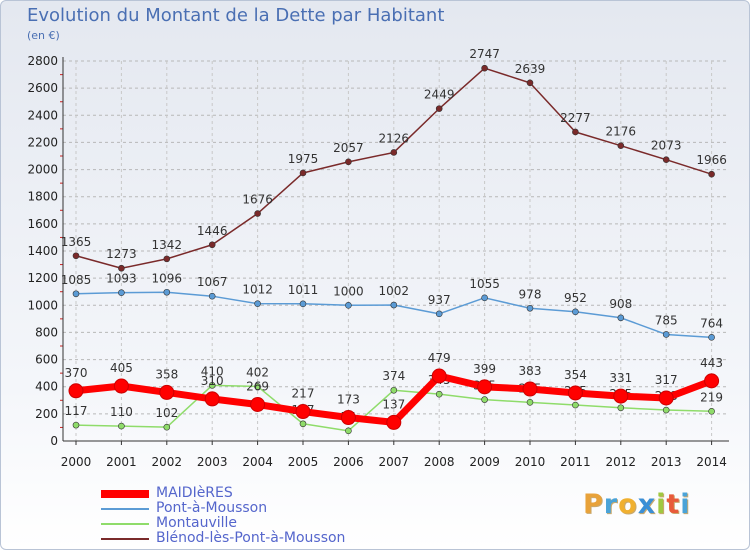 This screenshot has width=750, height=550. I want to click on data-label-maidieres: 269, so click(257, 386).